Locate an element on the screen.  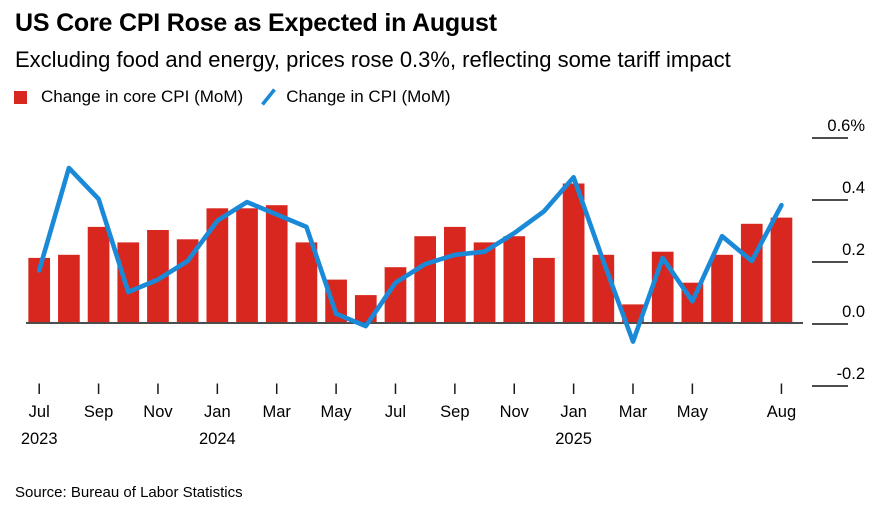
x-year-label: 2024 is located at coordinates (217, 439).